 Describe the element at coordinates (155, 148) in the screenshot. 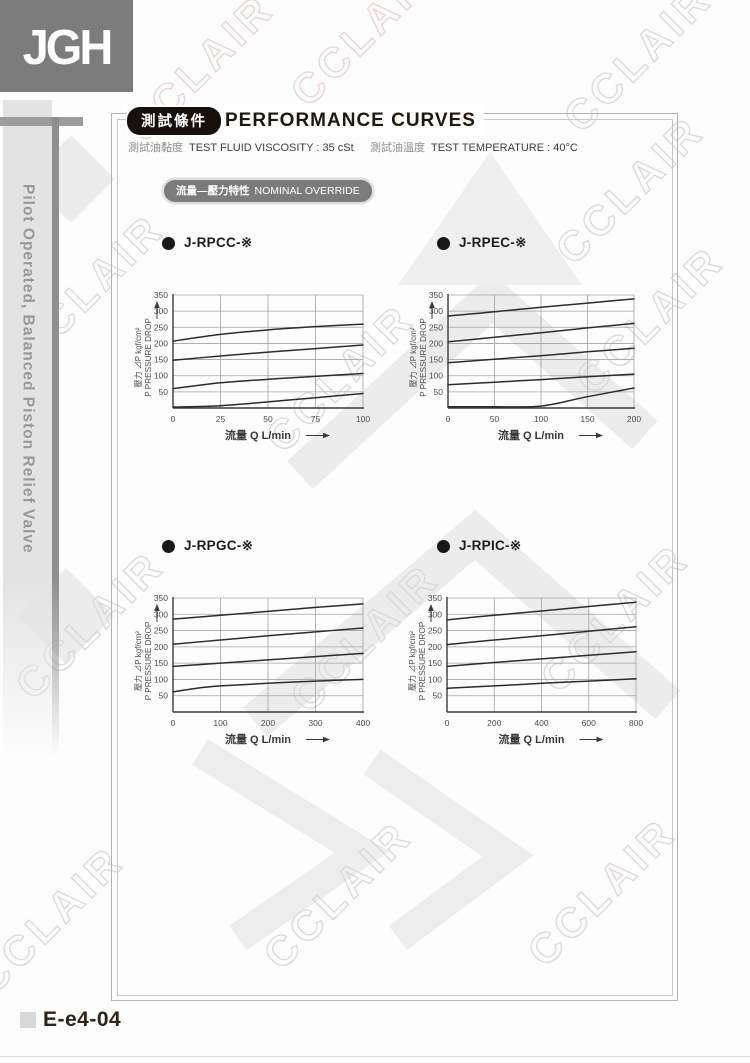

I see `condition-viscosity-zh: 測試油黏度` at that location.